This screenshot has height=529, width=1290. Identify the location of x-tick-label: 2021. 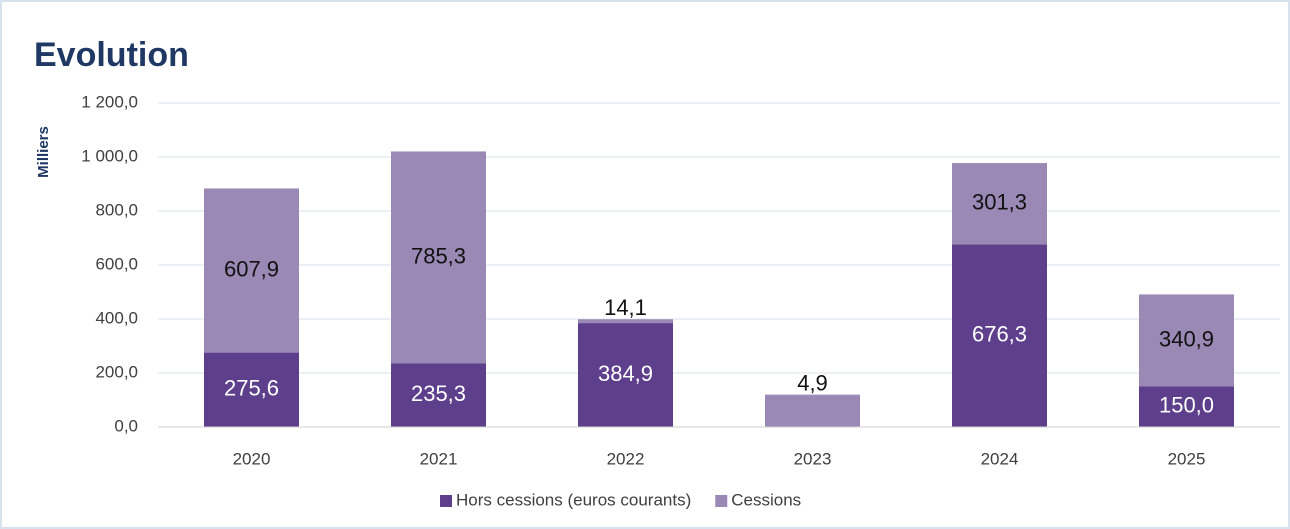
(439, 458).